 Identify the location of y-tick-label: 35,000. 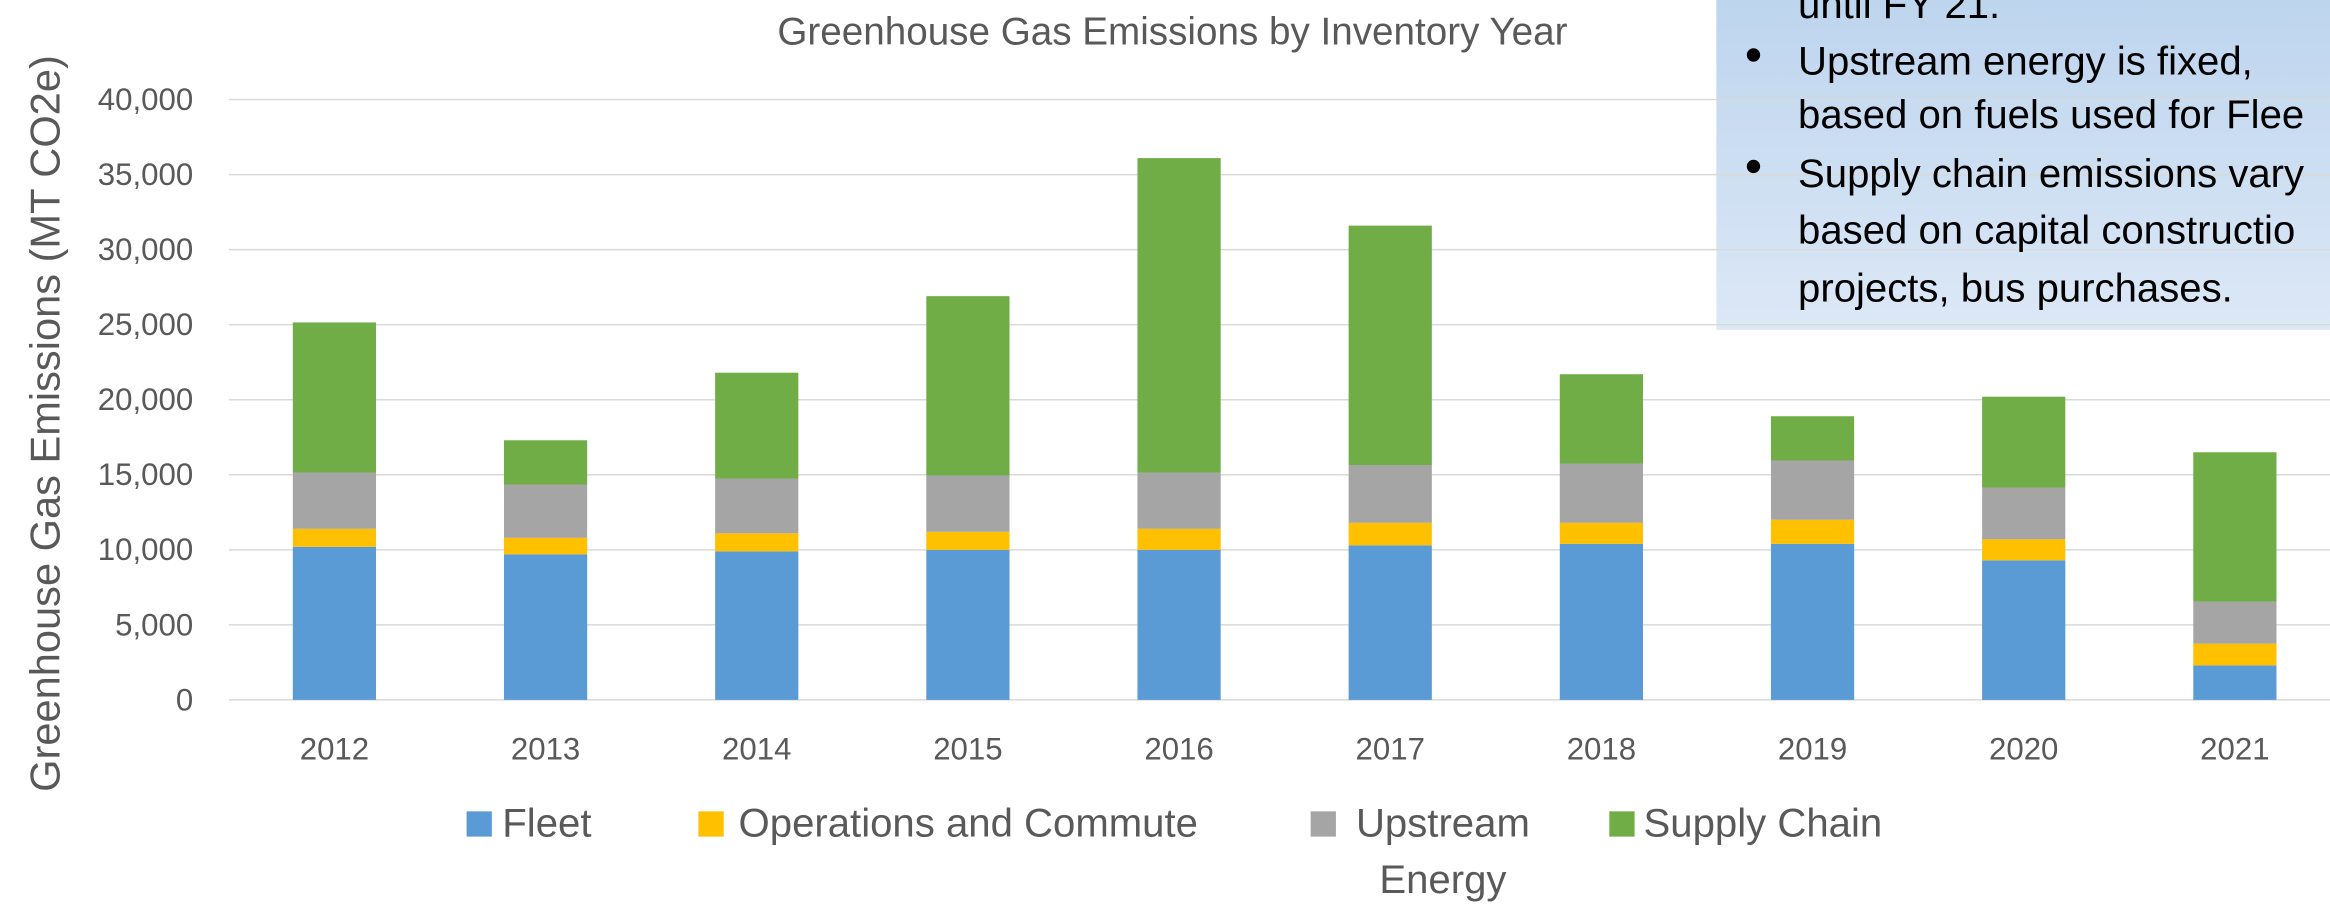
(145, 174).